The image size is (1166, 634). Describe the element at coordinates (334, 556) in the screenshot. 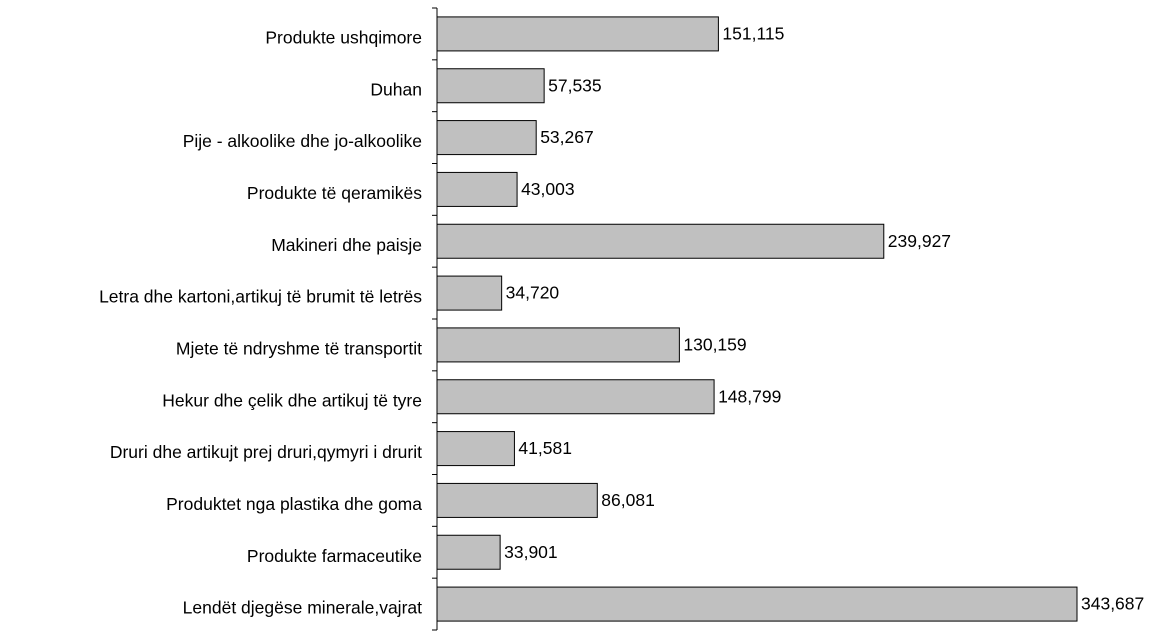

I see `y-tick-label: Produkte farmaceutike` at that location.